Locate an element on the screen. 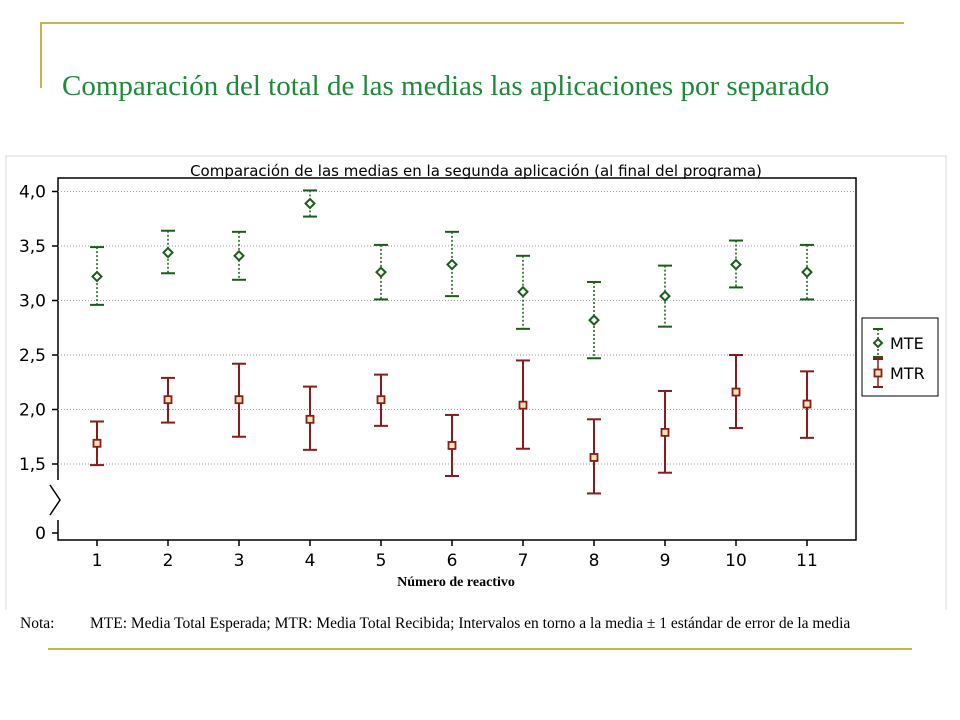 The height and width of the screenshot is (720, 960). x-tick-label: 9 is located at coordinates (665, 561).